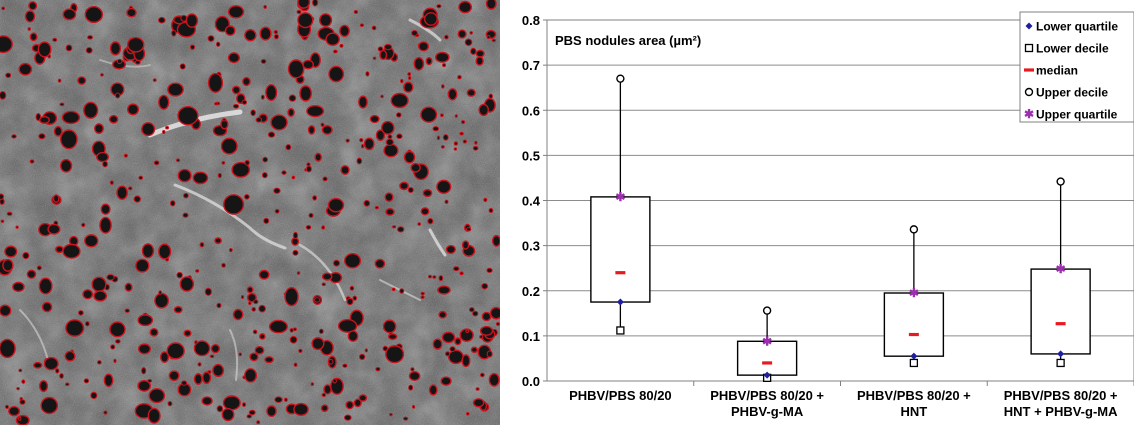  What do you see at coordinates (620, 330) in the screenshot?
I see `lower-decile-marker` at bounding box center [620, 330].